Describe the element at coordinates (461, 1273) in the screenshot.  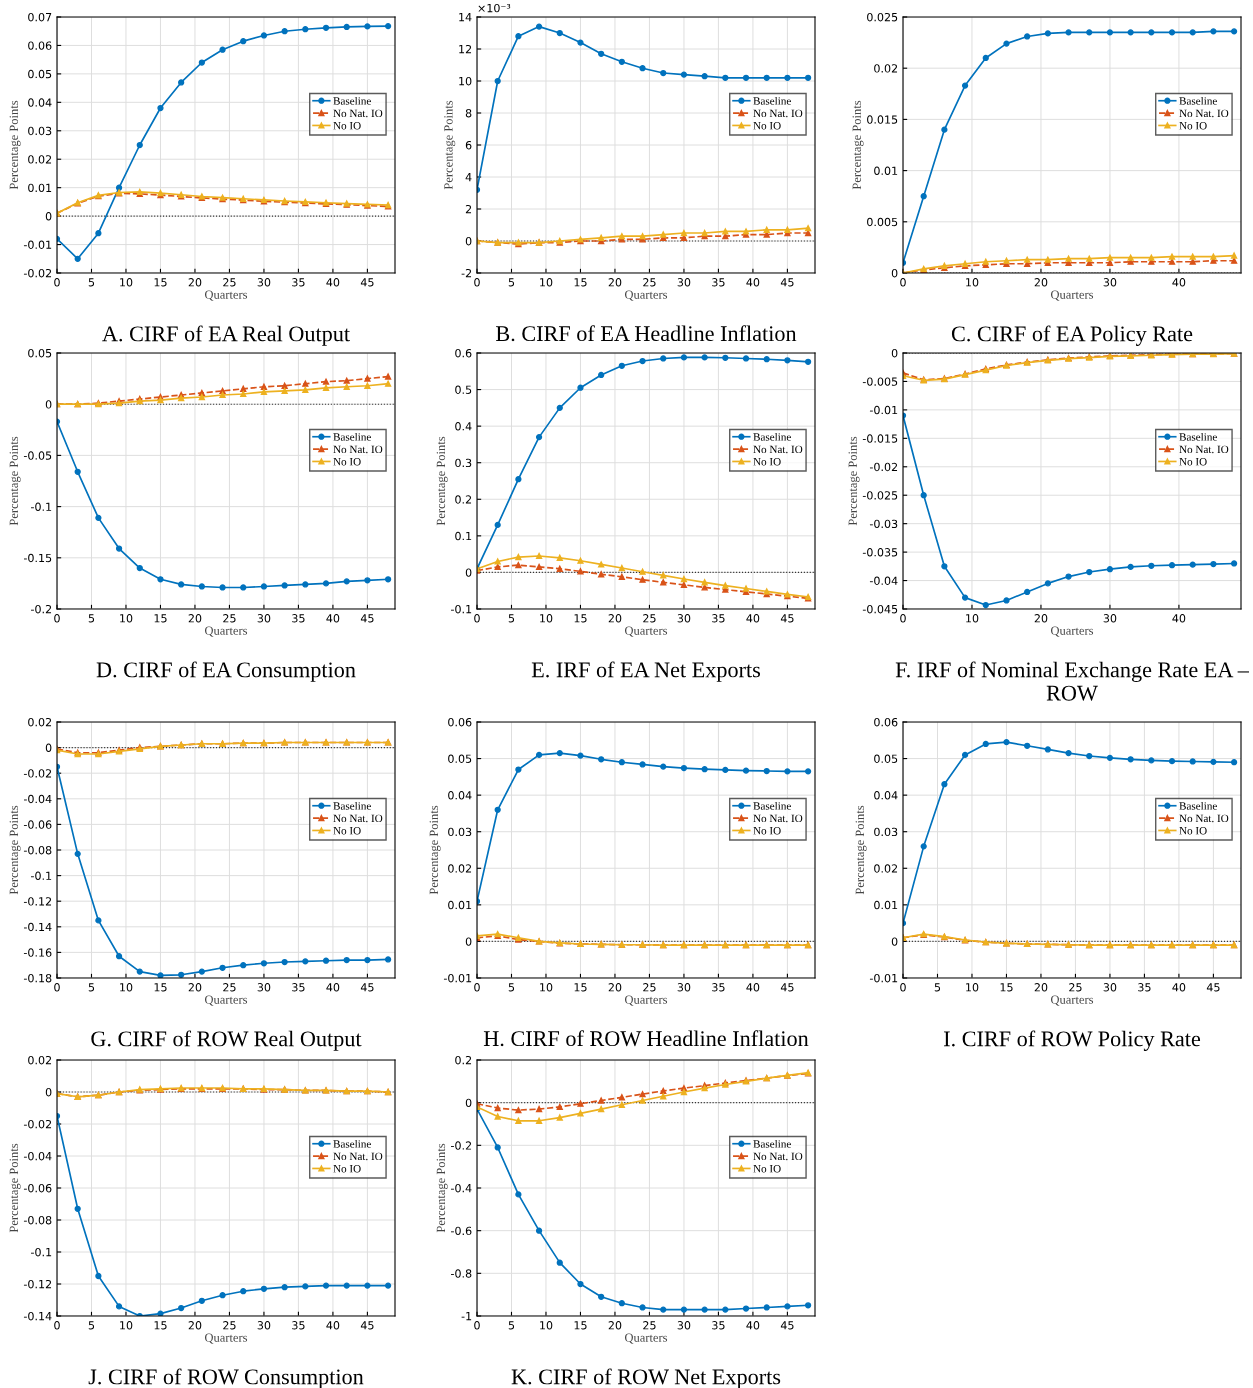
I see `y-tick-label: -0.8` at that location.